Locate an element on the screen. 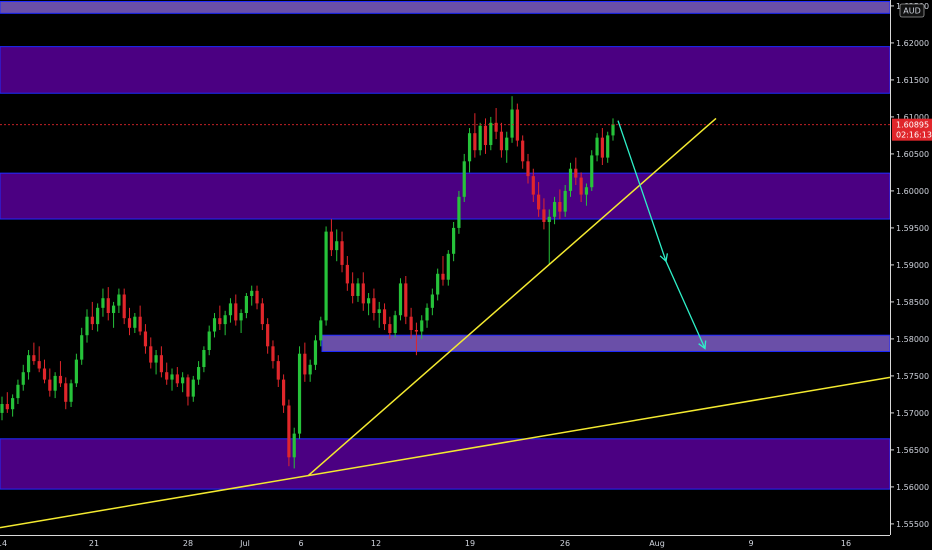  y-tick-label: 1.58500 is located at coordinates (912, 302).